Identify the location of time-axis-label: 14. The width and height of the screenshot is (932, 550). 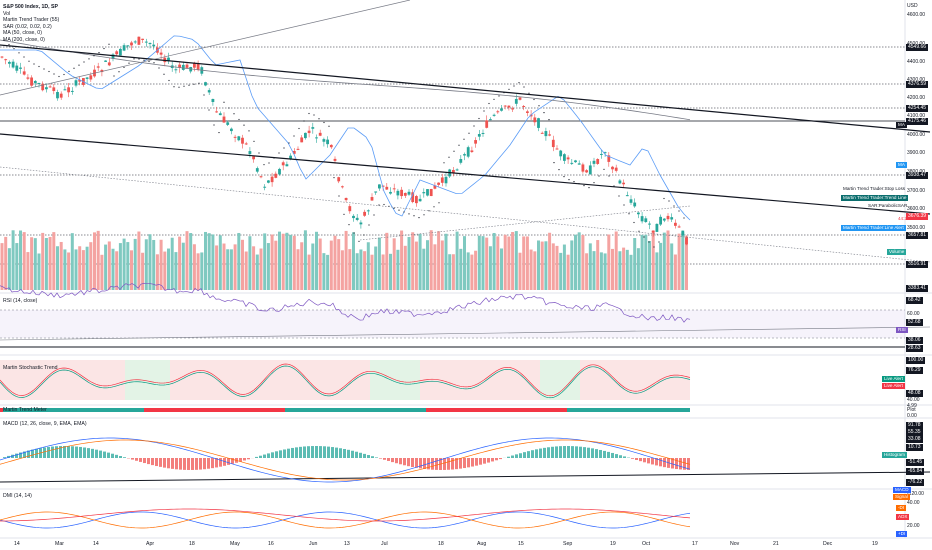
(17, 544).